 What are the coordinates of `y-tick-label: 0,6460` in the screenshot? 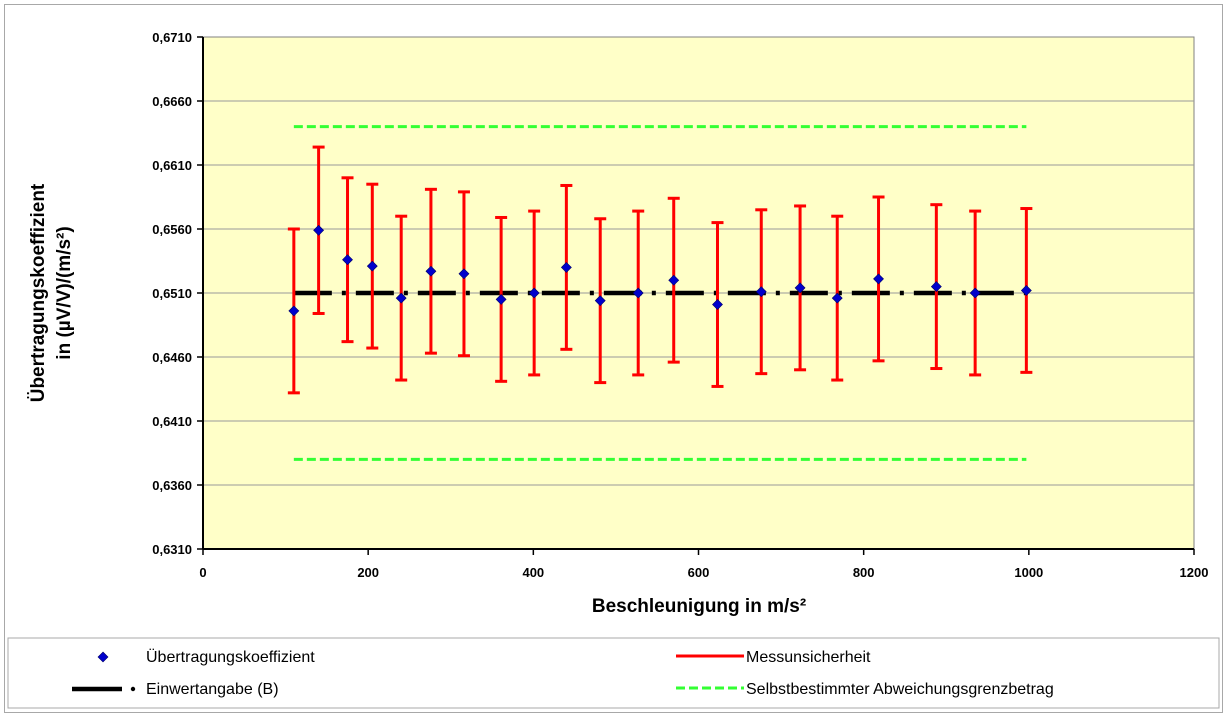 It's located at (172, 357).